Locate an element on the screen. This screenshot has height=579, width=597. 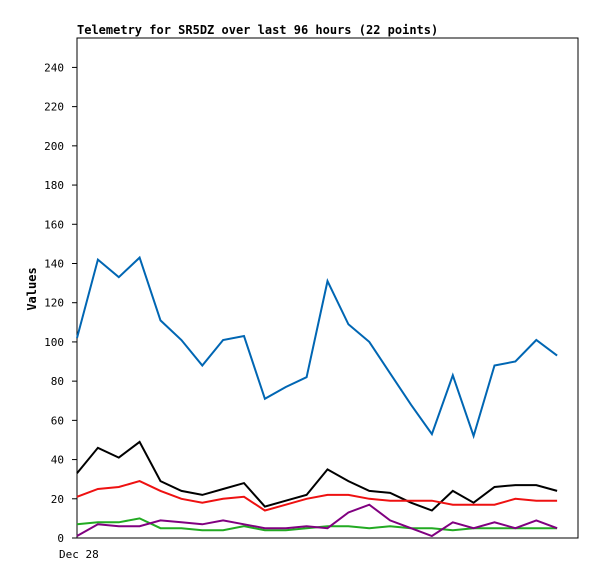
y-tick-label: 160 is located at coordinates (54, 224).